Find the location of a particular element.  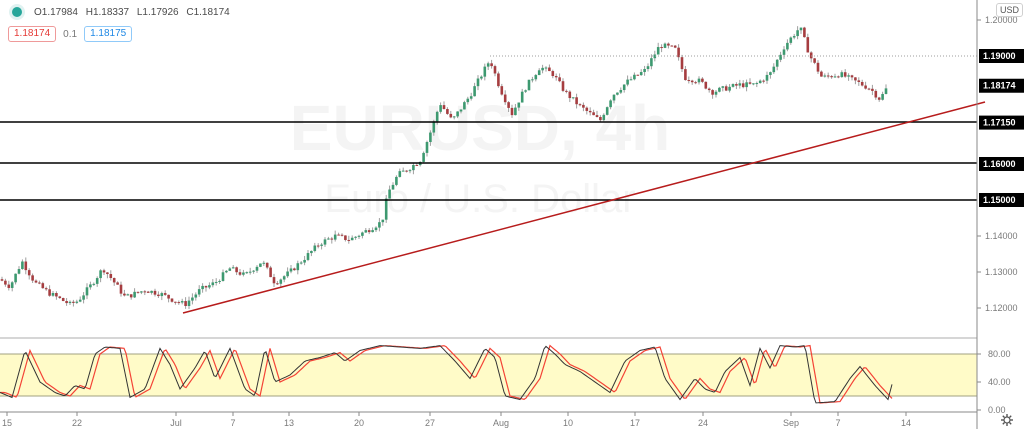

time-tick-label: Sep is located at coordinates (791, 423).